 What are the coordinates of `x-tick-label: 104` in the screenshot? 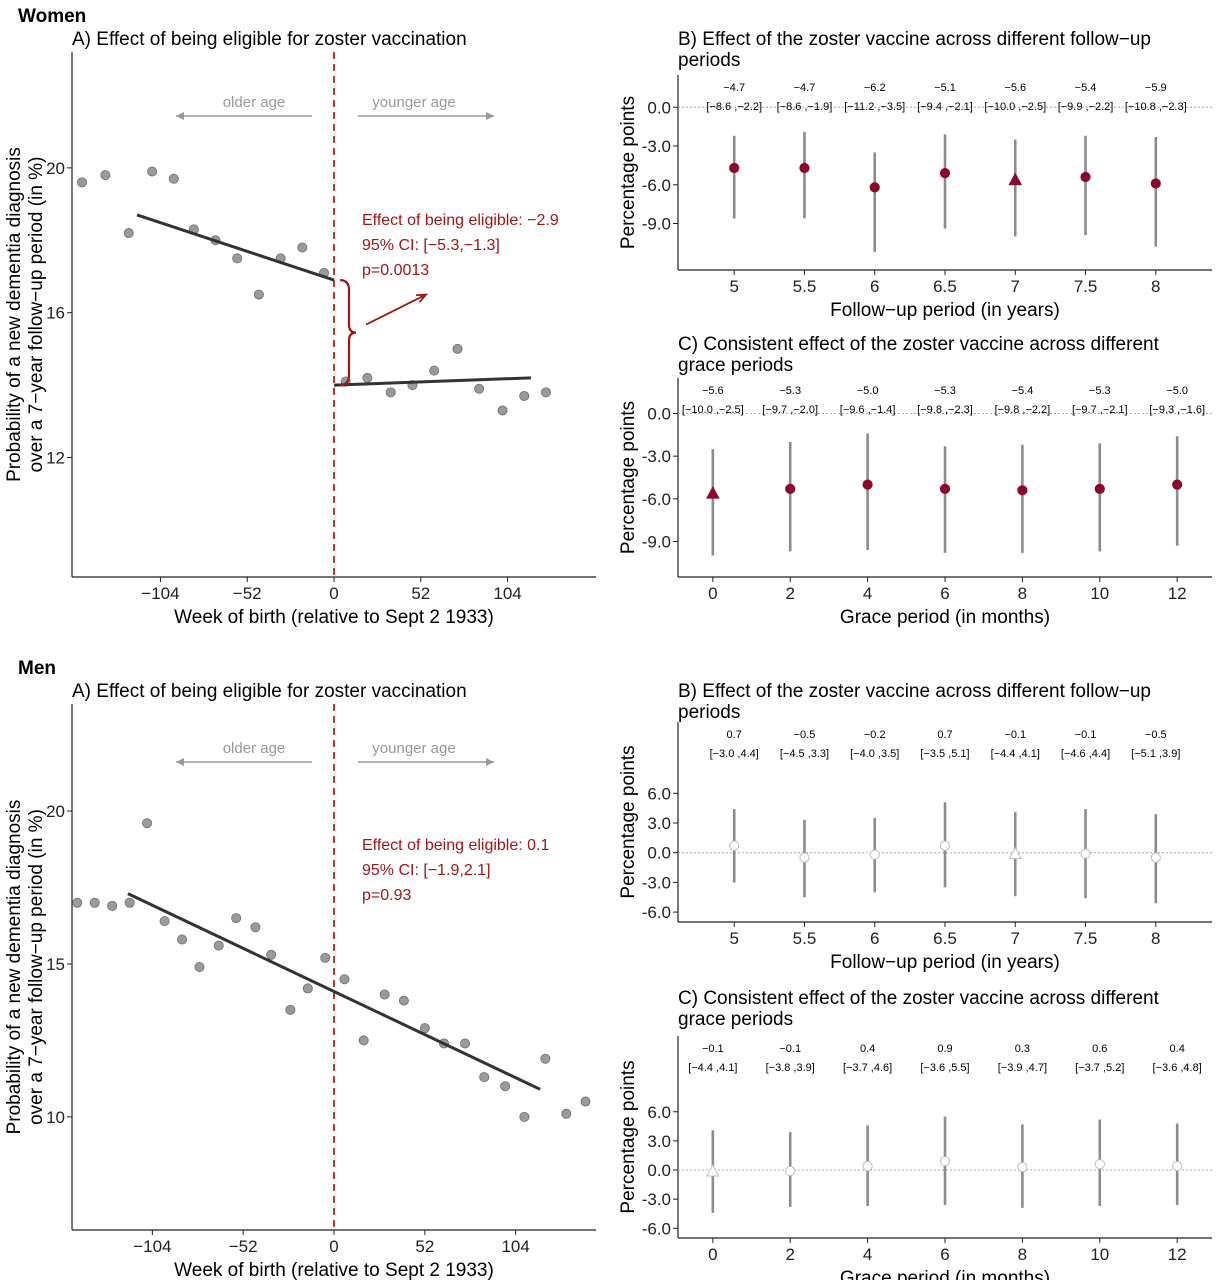 It's located at (515, 1246).